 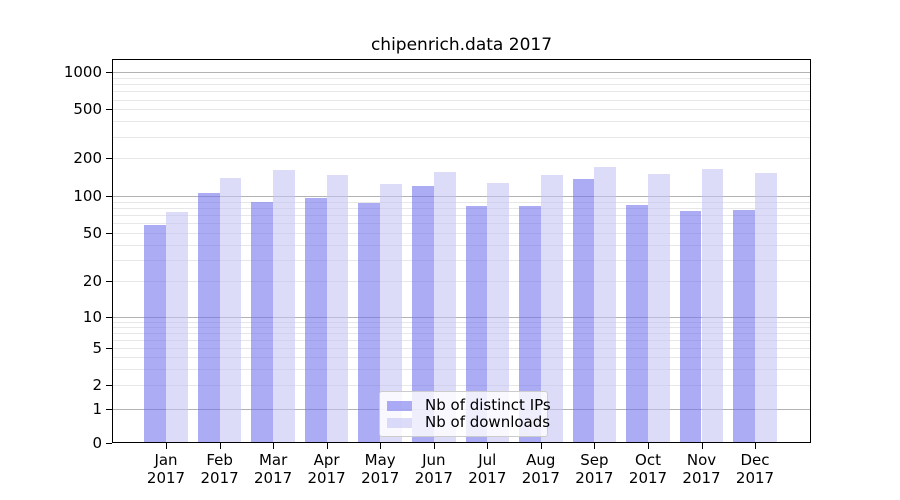 I want to click on bar-distinct-ips-dec, so click(x=744, y=325).